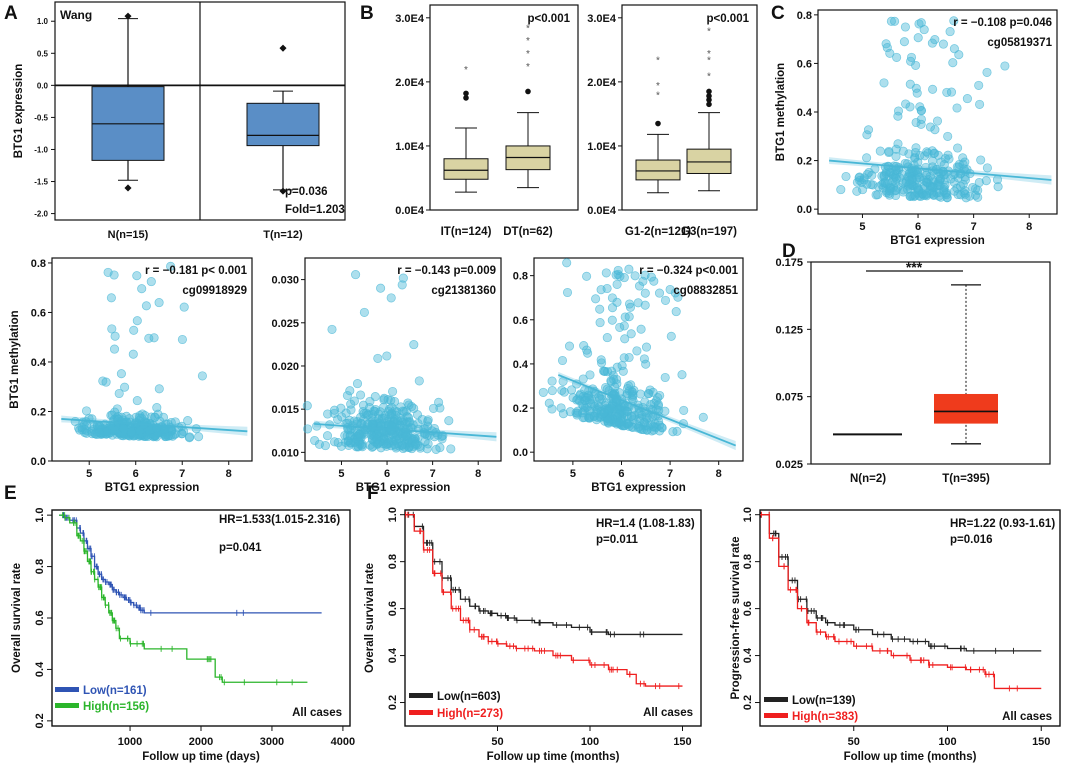 This screenshot has width=1065, height=765. What do you see at coordinates (41, 117) in the screenshot?
I see `y-tick-label: -0.5` at bounding box center [41, 117].